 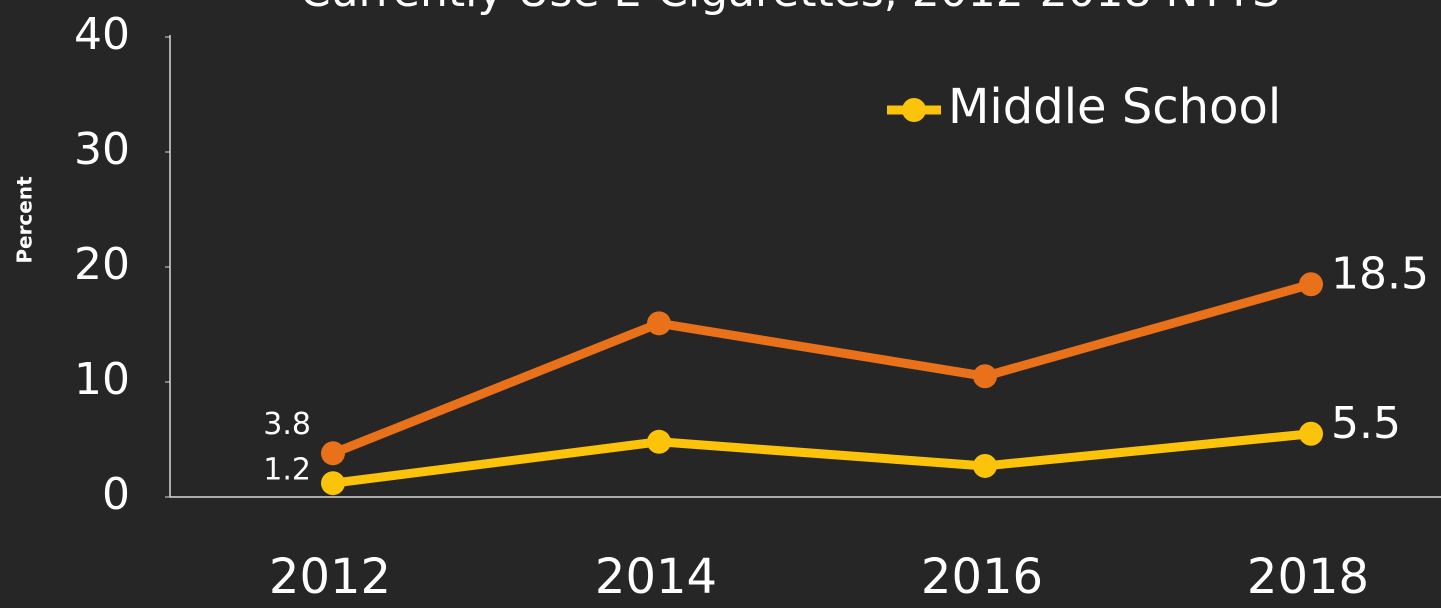 I want to click on legend-label: Middle School, so click(x=1114, y=107).